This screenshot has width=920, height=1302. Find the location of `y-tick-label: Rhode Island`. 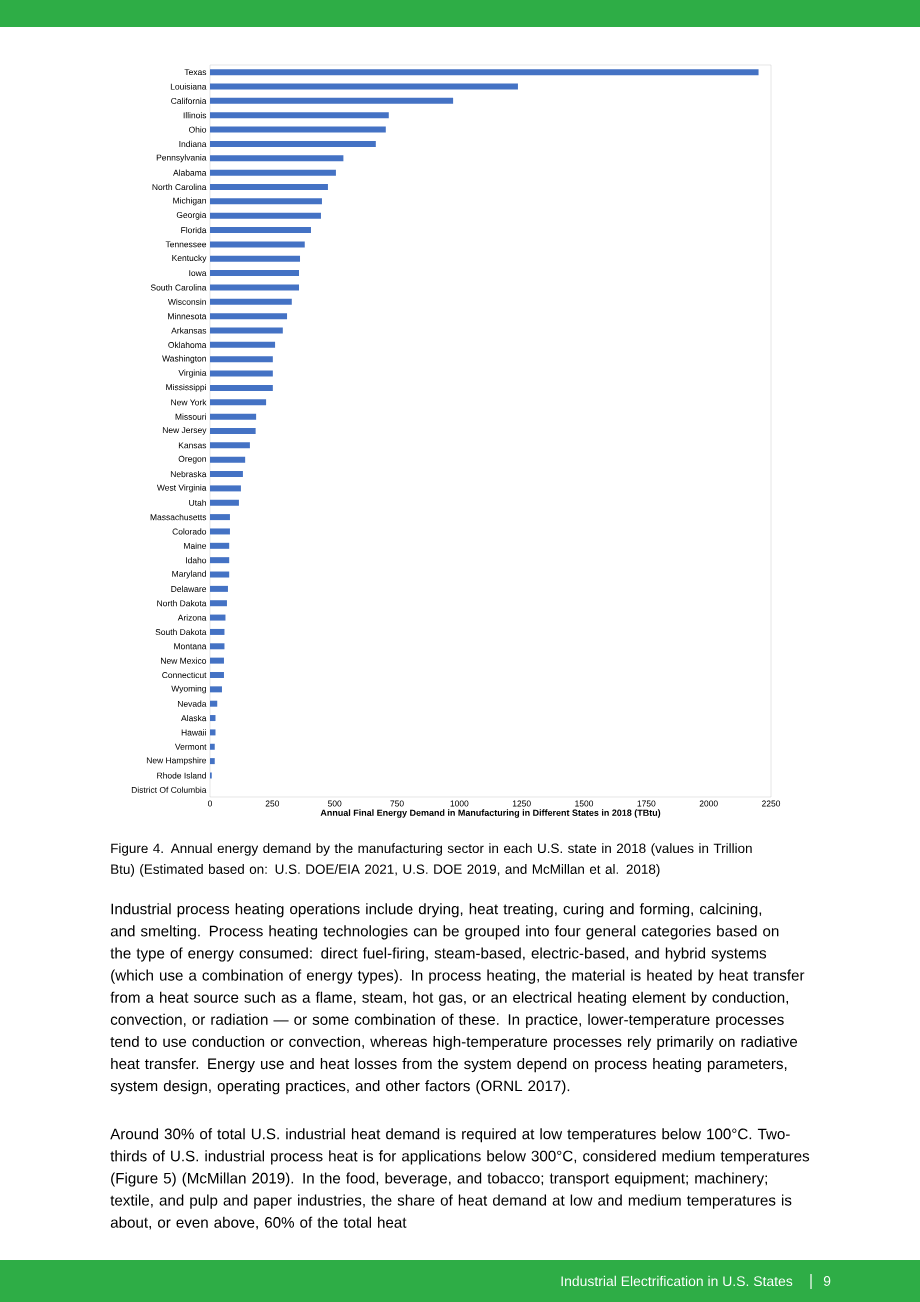

y-tick-label: Rhode Island is located at coordinates (181, 775).